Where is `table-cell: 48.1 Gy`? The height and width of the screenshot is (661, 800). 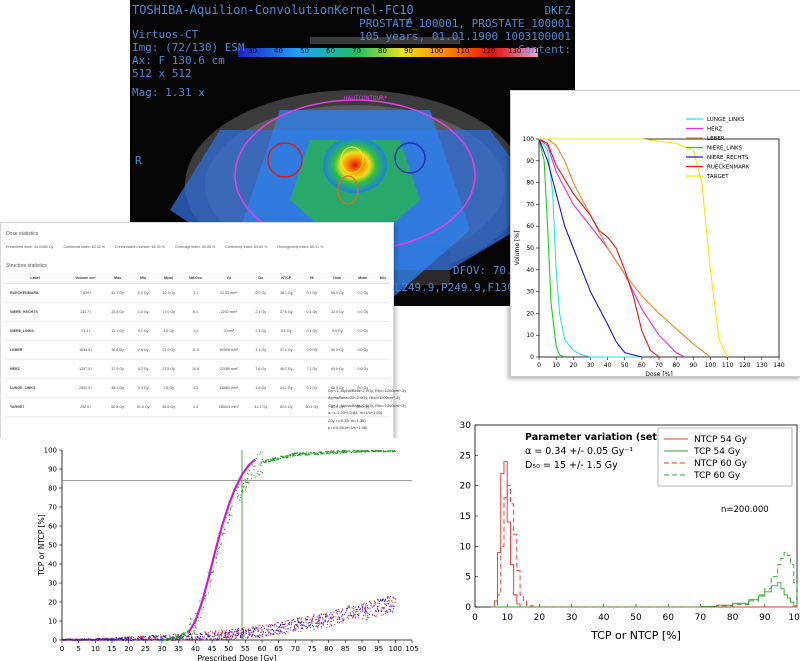 table-cell: 48.1 Gy is located at coordinates (117, 388).